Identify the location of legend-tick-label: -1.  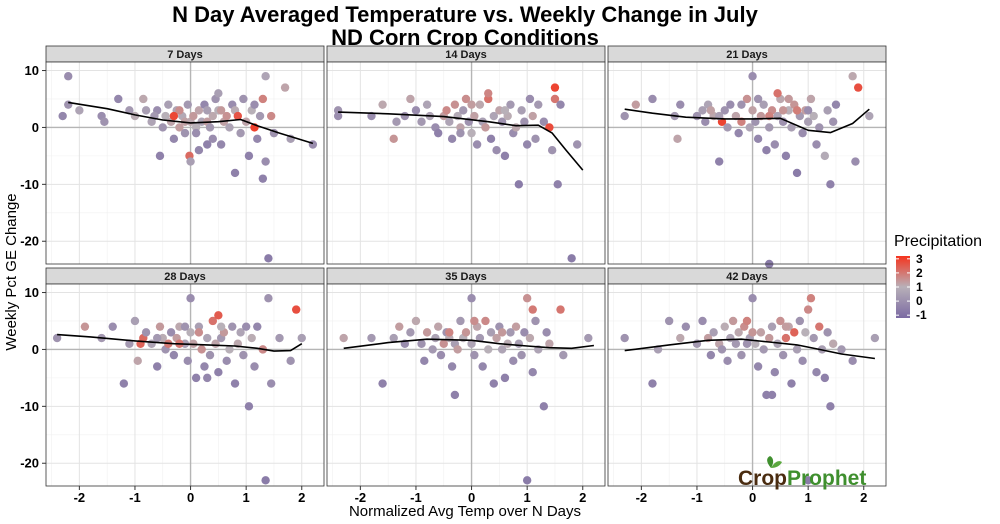
(921, 315).